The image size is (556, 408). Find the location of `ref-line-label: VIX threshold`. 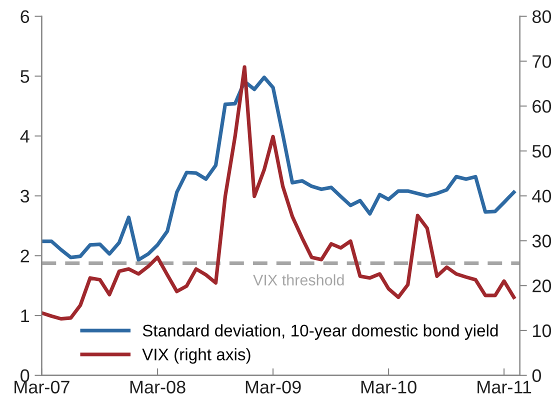

ref-line-label: VIX threshold is located at coordinates (298, 280).